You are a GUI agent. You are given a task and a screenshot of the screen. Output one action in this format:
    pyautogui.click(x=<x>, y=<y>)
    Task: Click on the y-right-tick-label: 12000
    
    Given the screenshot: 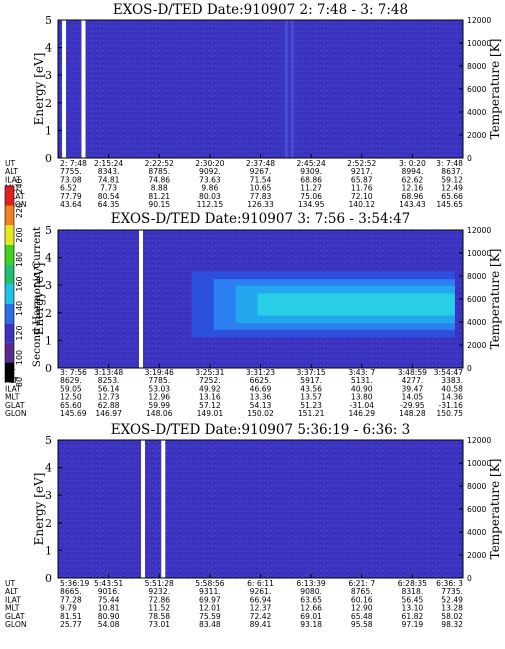 What is the action you would take?
    pyautogui.click(x=479, y=230)
    